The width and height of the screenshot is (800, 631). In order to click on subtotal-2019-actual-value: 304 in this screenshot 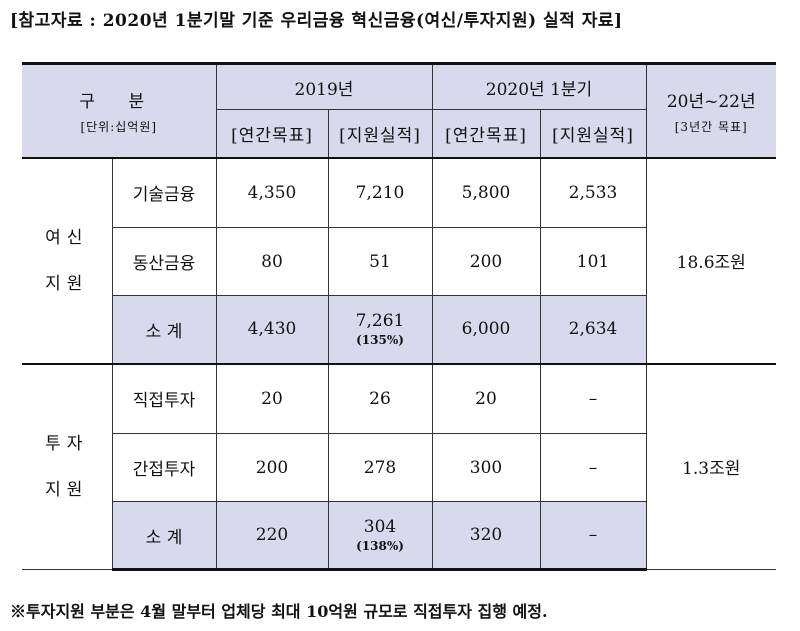, I will do `click(380, 527)`.